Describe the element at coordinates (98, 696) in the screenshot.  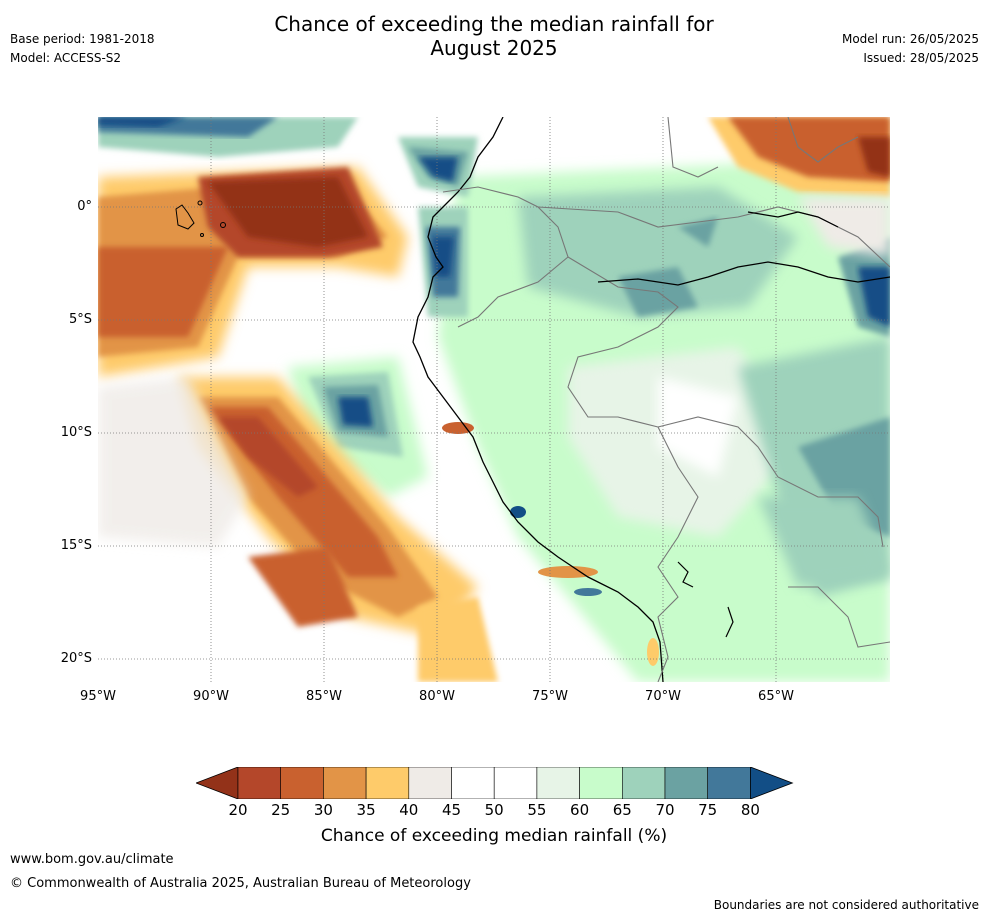
I see `lon-label: 95°W` at that location.